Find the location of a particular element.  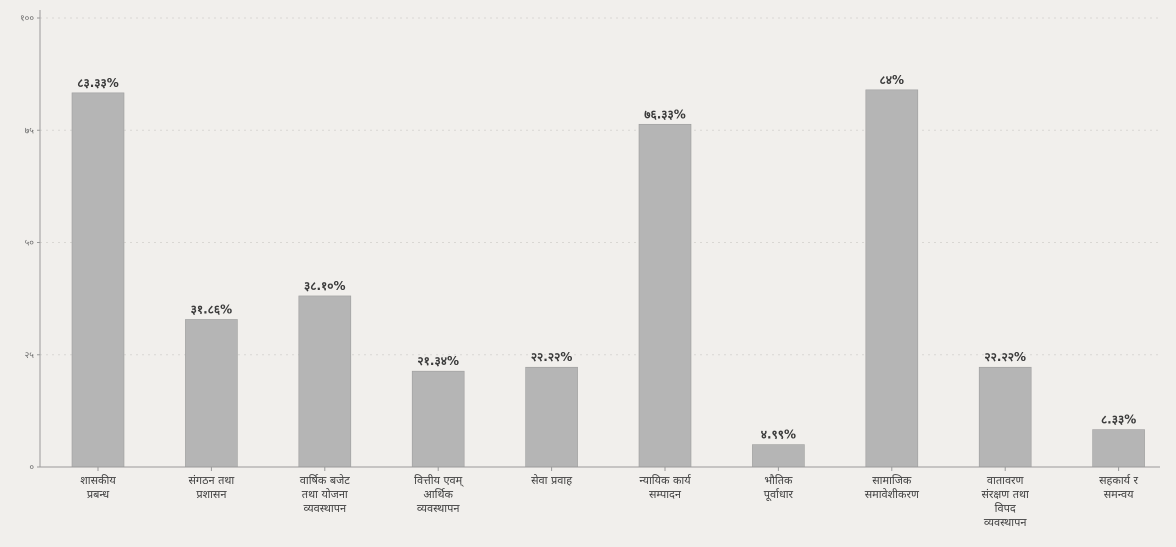

y-tick-label: १०० is located at coordinates (27, 19).